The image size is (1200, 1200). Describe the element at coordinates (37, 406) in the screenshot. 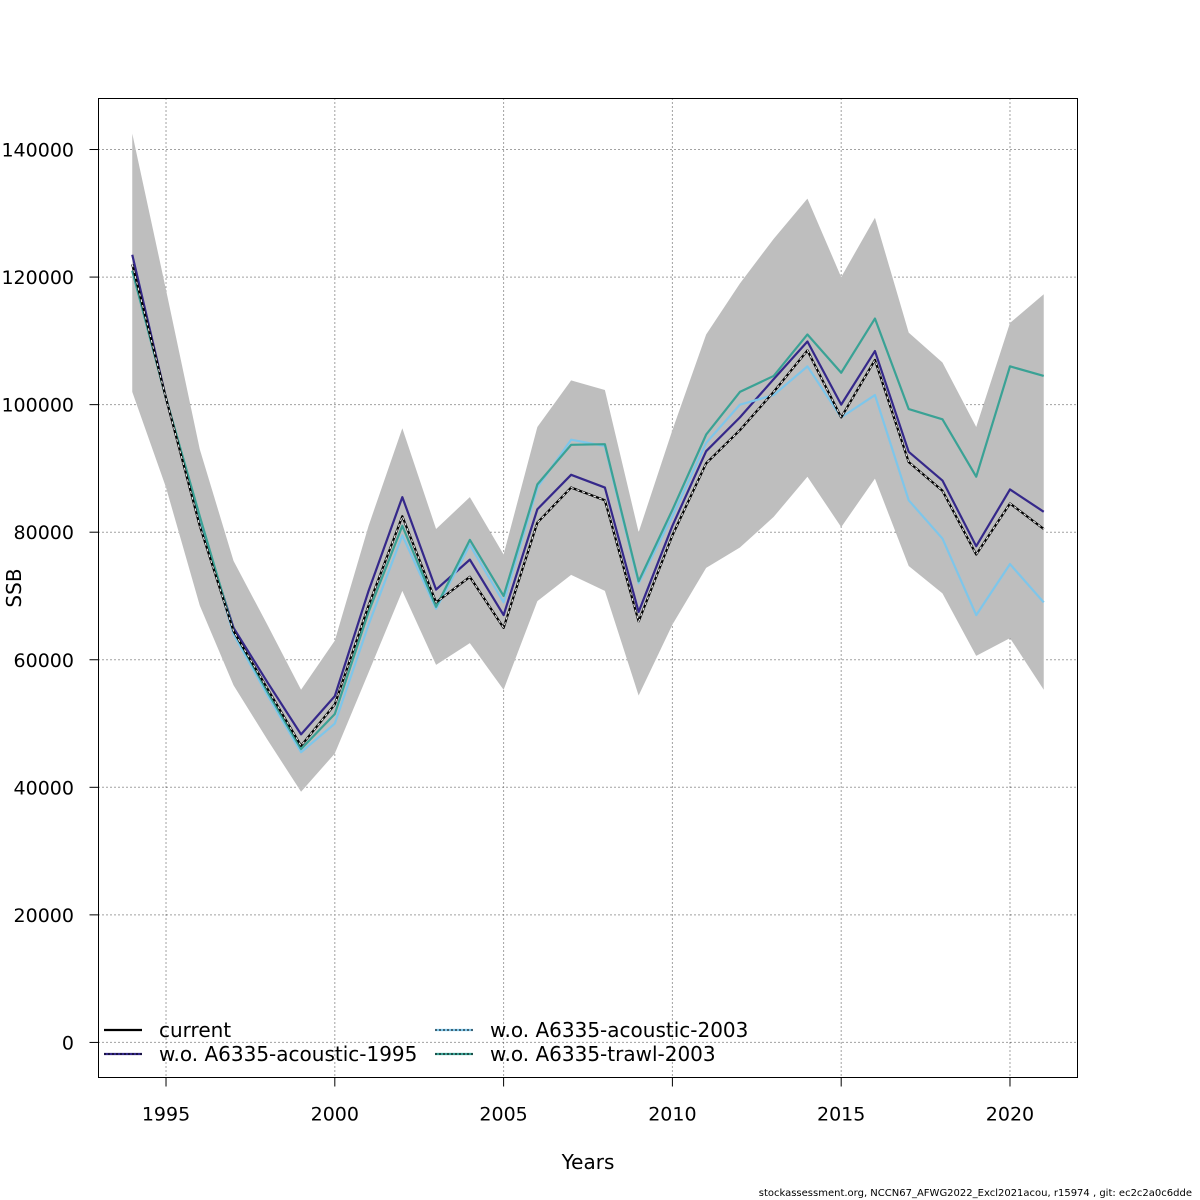

I see `y-tick-label: 100000` at that location.